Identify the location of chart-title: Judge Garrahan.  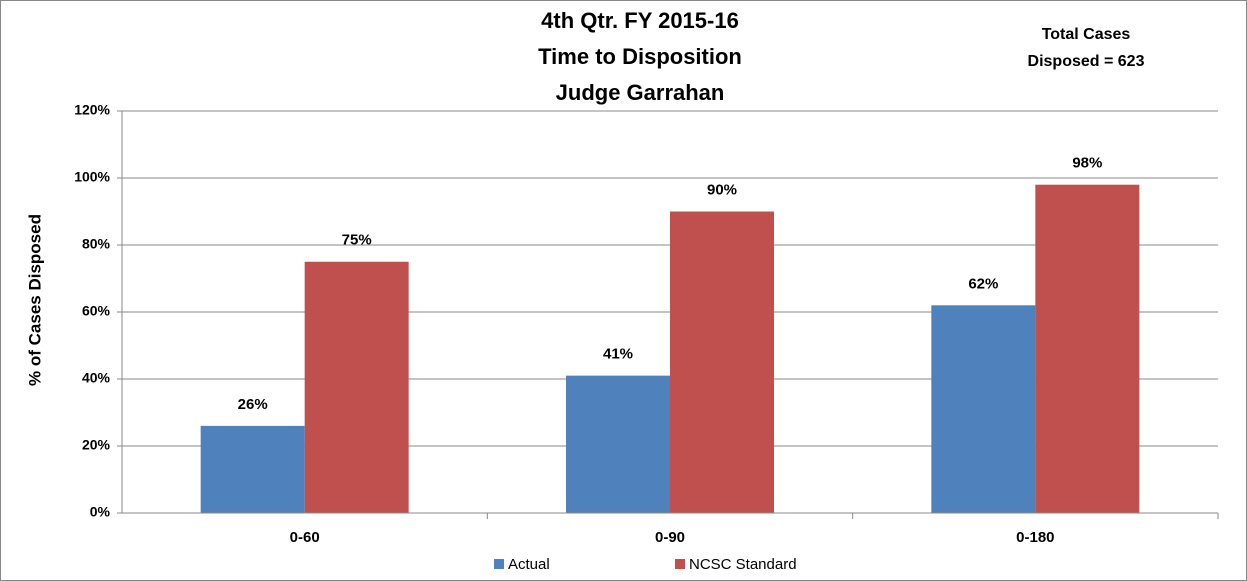
(640, 92).